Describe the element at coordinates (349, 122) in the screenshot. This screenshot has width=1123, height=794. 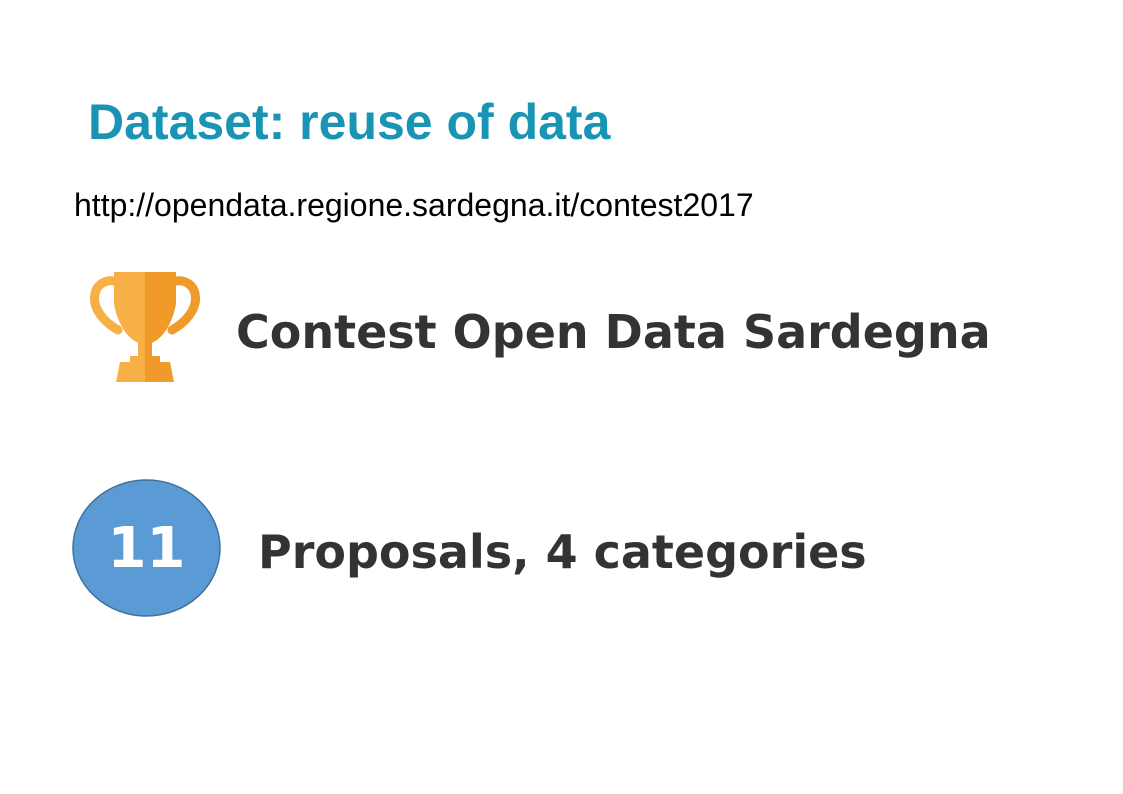
I see `slide-title: Dataset: reuse of data` at that location.